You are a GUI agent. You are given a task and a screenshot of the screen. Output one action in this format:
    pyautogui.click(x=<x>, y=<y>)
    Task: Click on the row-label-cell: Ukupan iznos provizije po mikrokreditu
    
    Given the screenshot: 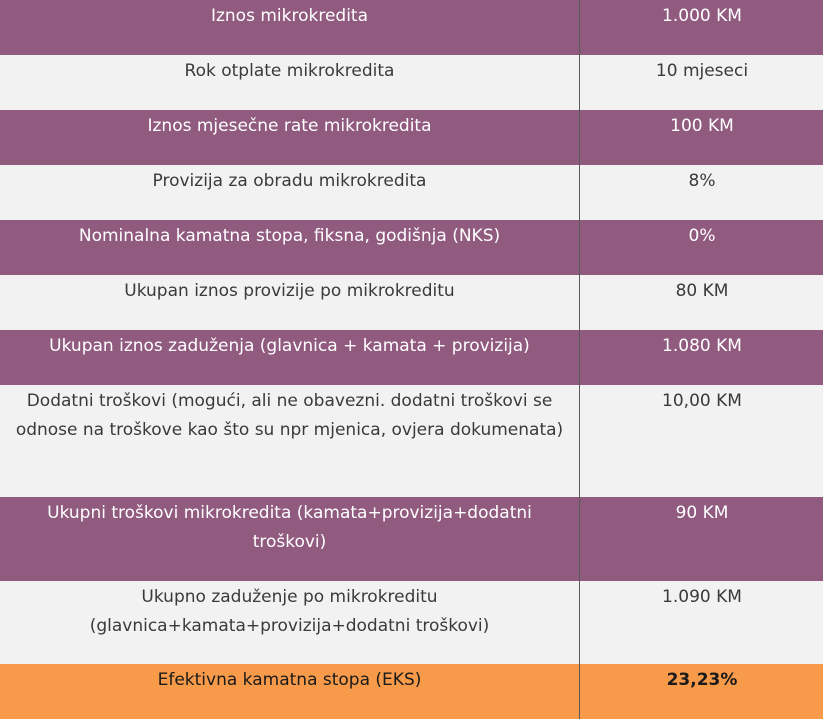 What is the action you would take?
    pyautogui.click(x=290, y=302)
    